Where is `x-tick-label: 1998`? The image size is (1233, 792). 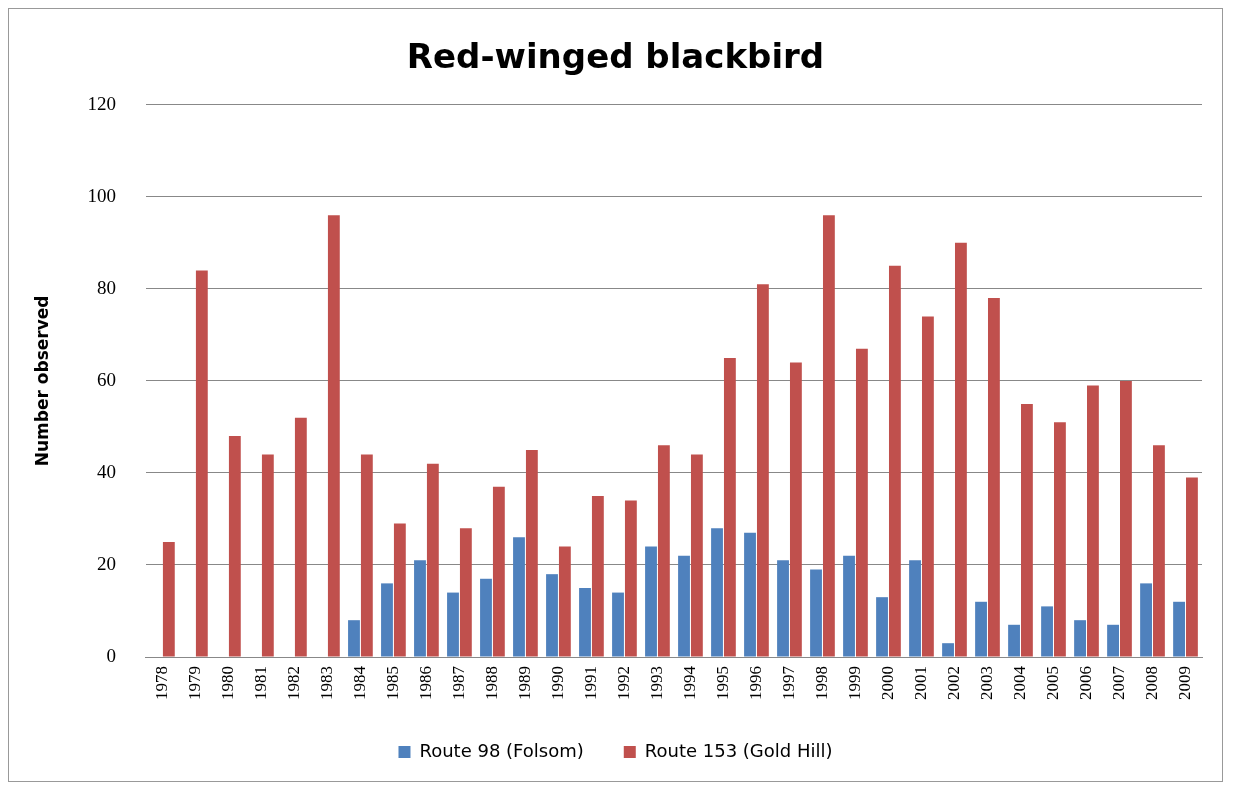
x-tick-label: 1998 is located at coordinates (821, 683).